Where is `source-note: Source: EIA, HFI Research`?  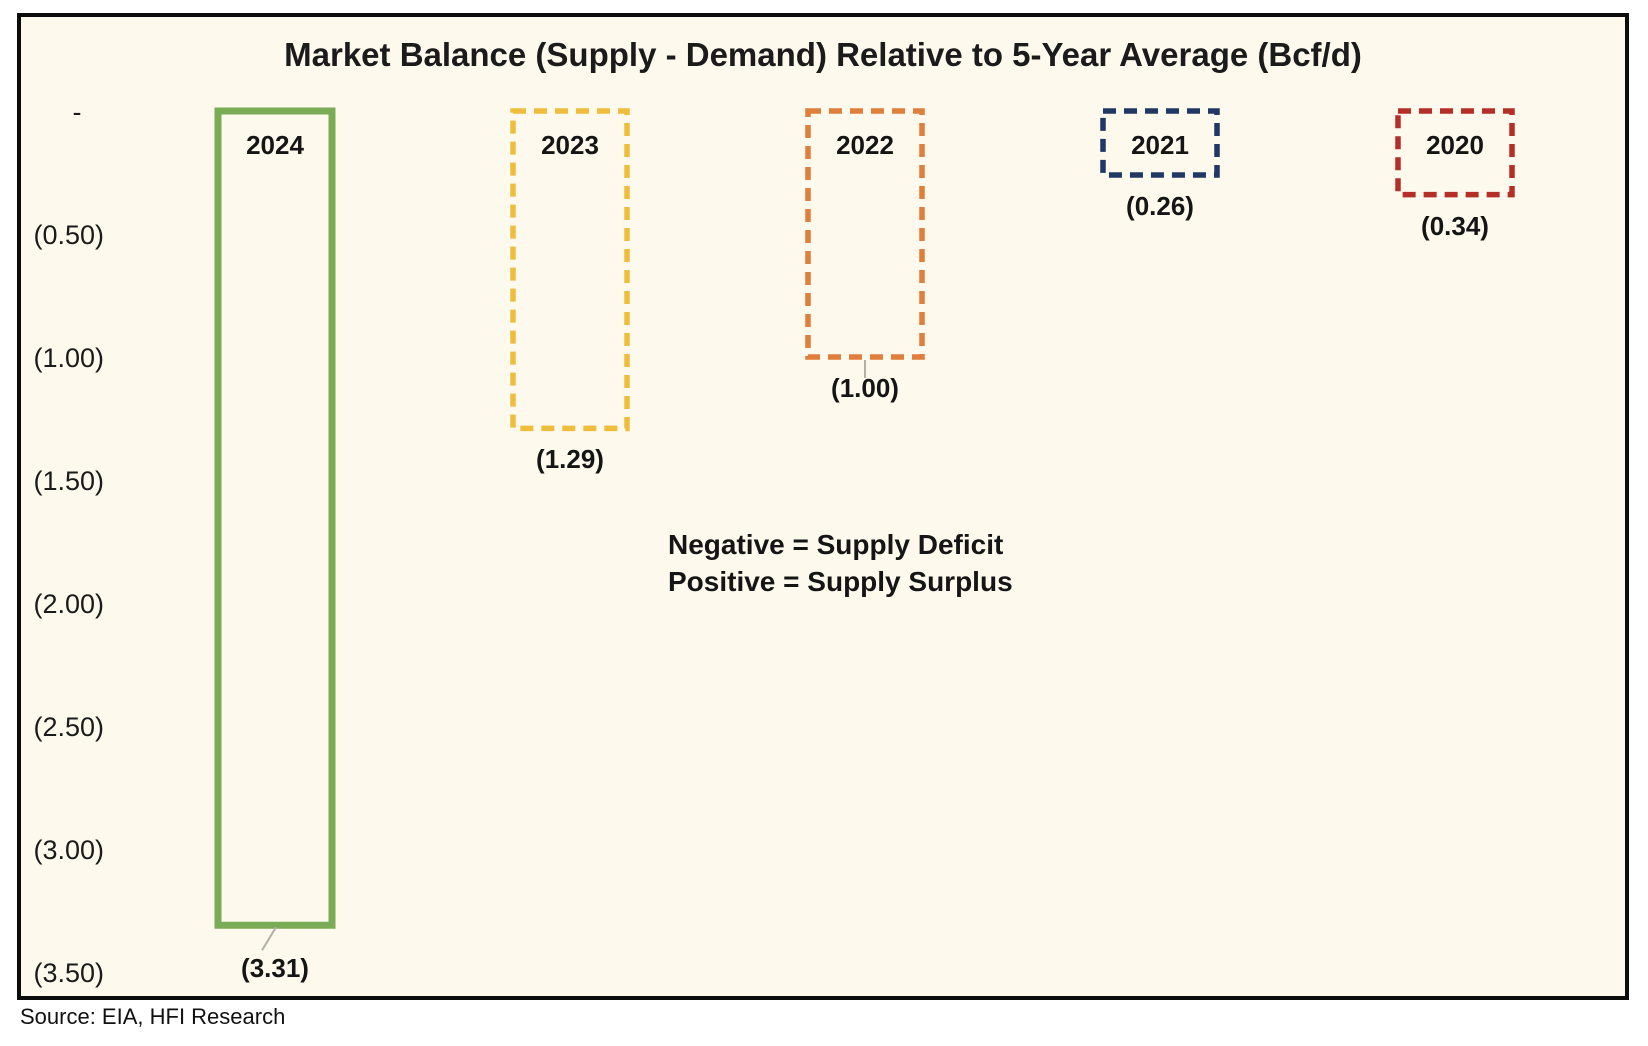 source-note: Source: EIA, HFI Research is located at coordinates (153, 1016).